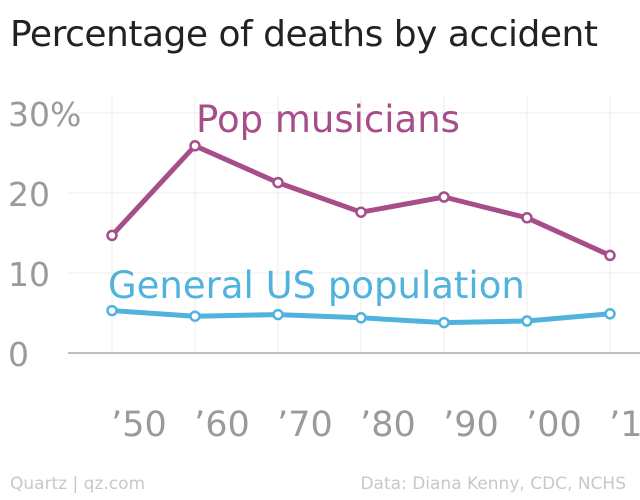 Image resolution: width=640 pixels, height=500 pixels. Describe the element at coordinates (18, 354) in the screenshot. I see `y-tick-label: 0` at that location.